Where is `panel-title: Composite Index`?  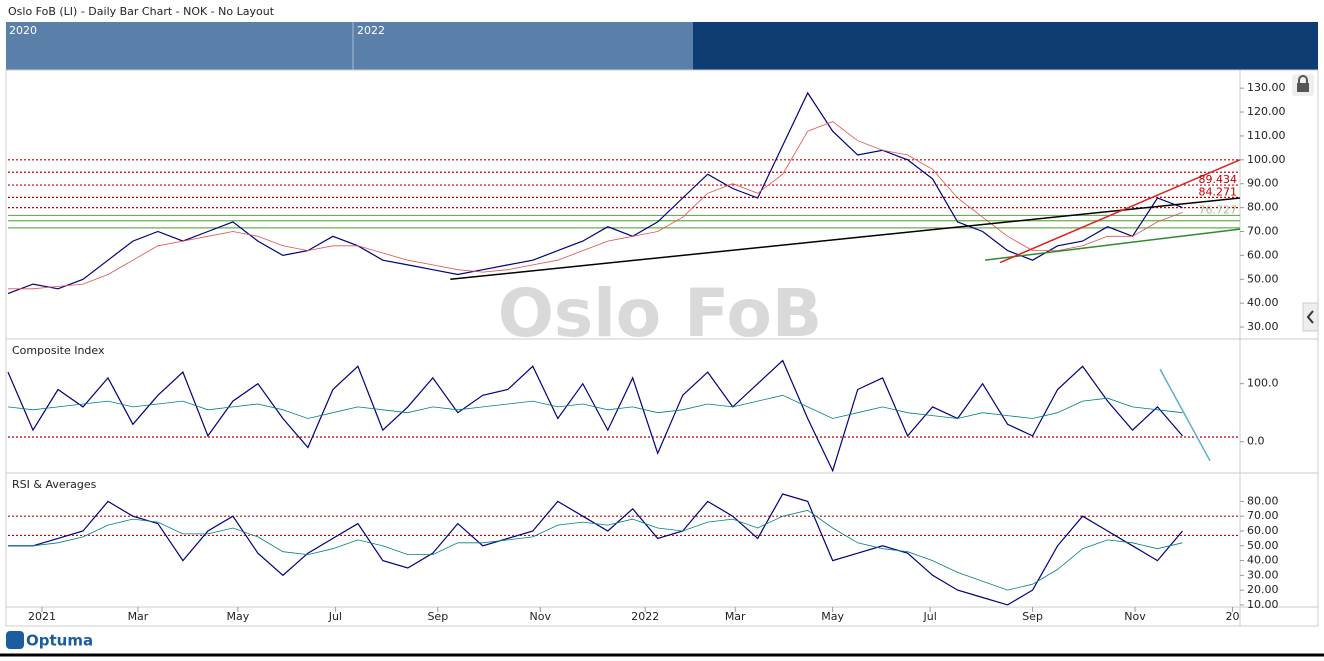 panel-title: Composite Index is located at coordinates (58, 350).